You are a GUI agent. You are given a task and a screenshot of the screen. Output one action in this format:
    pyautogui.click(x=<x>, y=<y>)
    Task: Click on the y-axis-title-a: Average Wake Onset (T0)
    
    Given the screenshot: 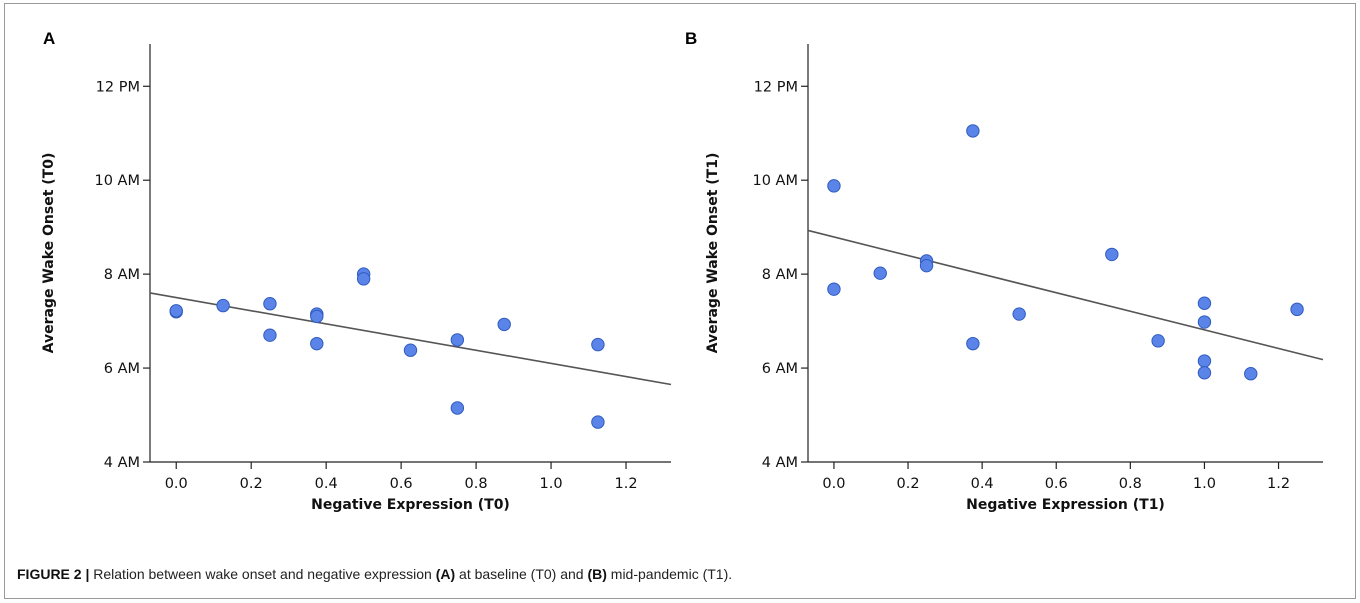 What is the action you would take?
    pyautogui.click(x=49, y=253)
    